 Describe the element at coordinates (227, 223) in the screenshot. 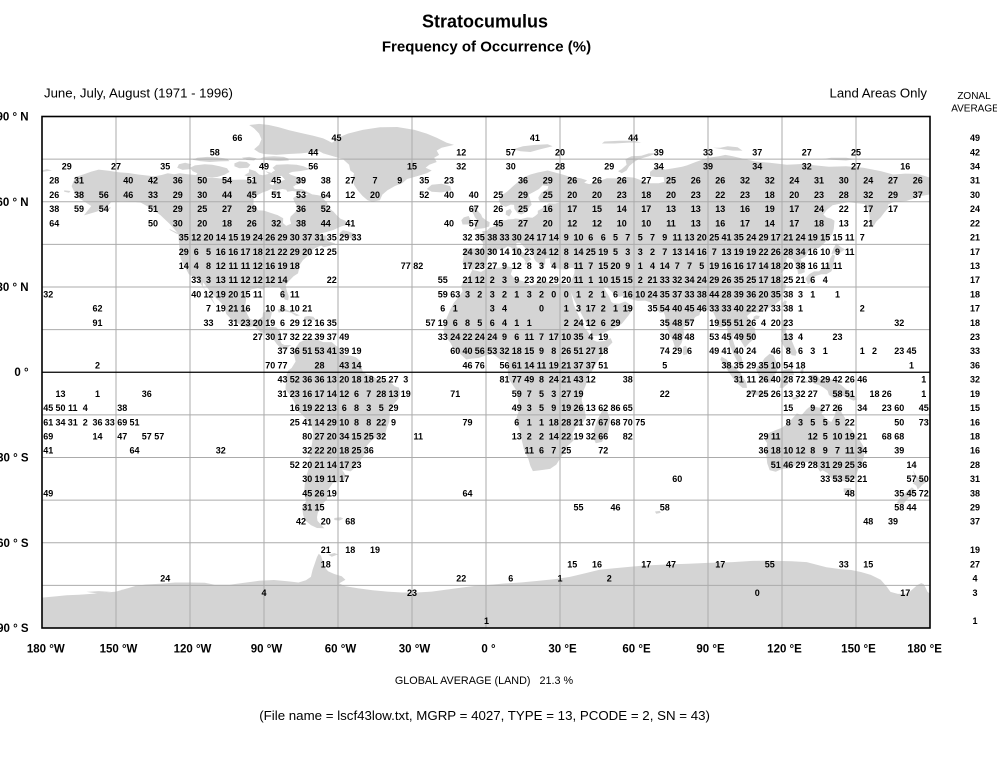

I see `svg-text: 18` at that location.